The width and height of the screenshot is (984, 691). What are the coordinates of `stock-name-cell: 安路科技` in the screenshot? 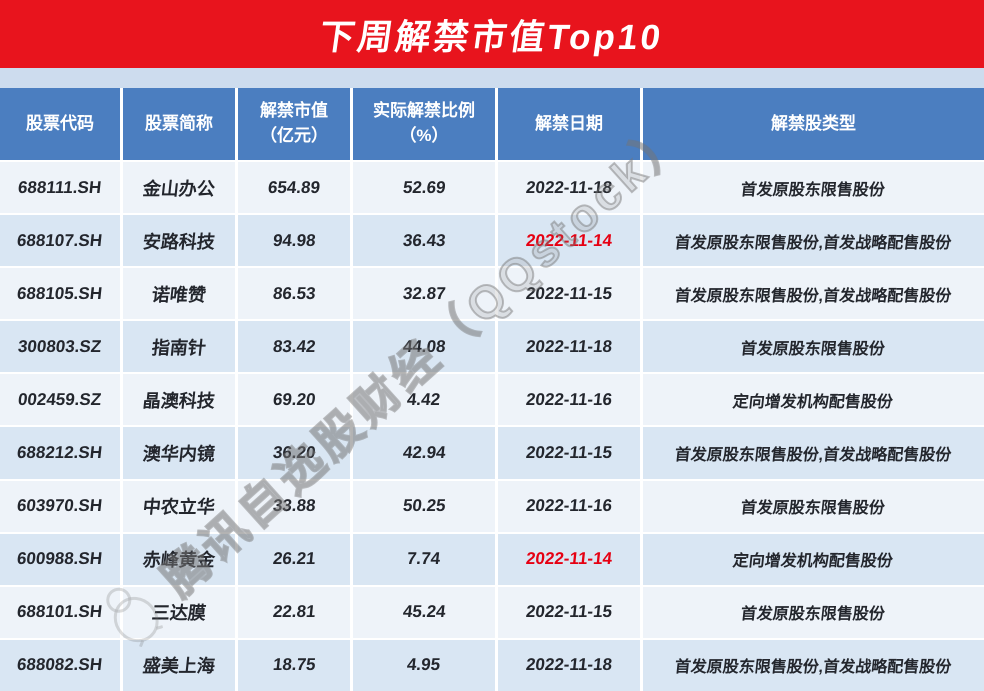 It's located at (179, 241).